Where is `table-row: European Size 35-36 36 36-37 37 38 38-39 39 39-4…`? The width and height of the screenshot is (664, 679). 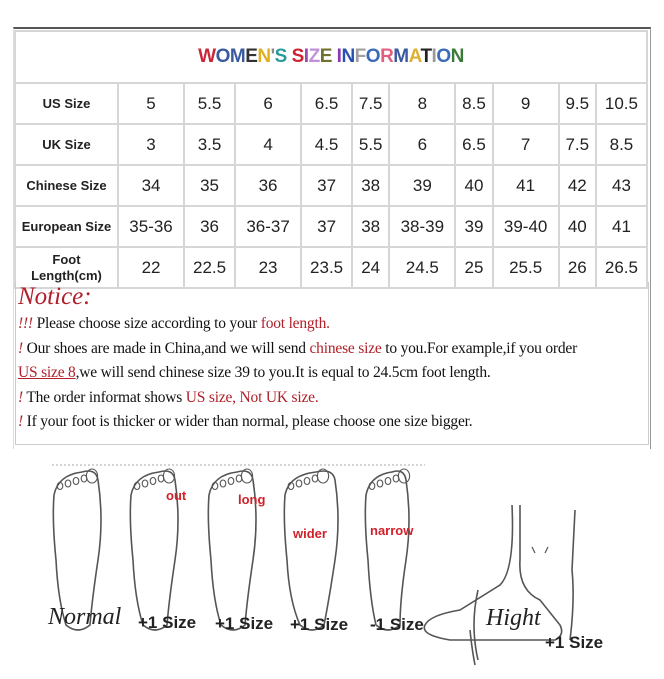
table-row: European Size 35-36 36 36-37 37 38 38-39 39 39-4… is located at coordinates (331, 226).